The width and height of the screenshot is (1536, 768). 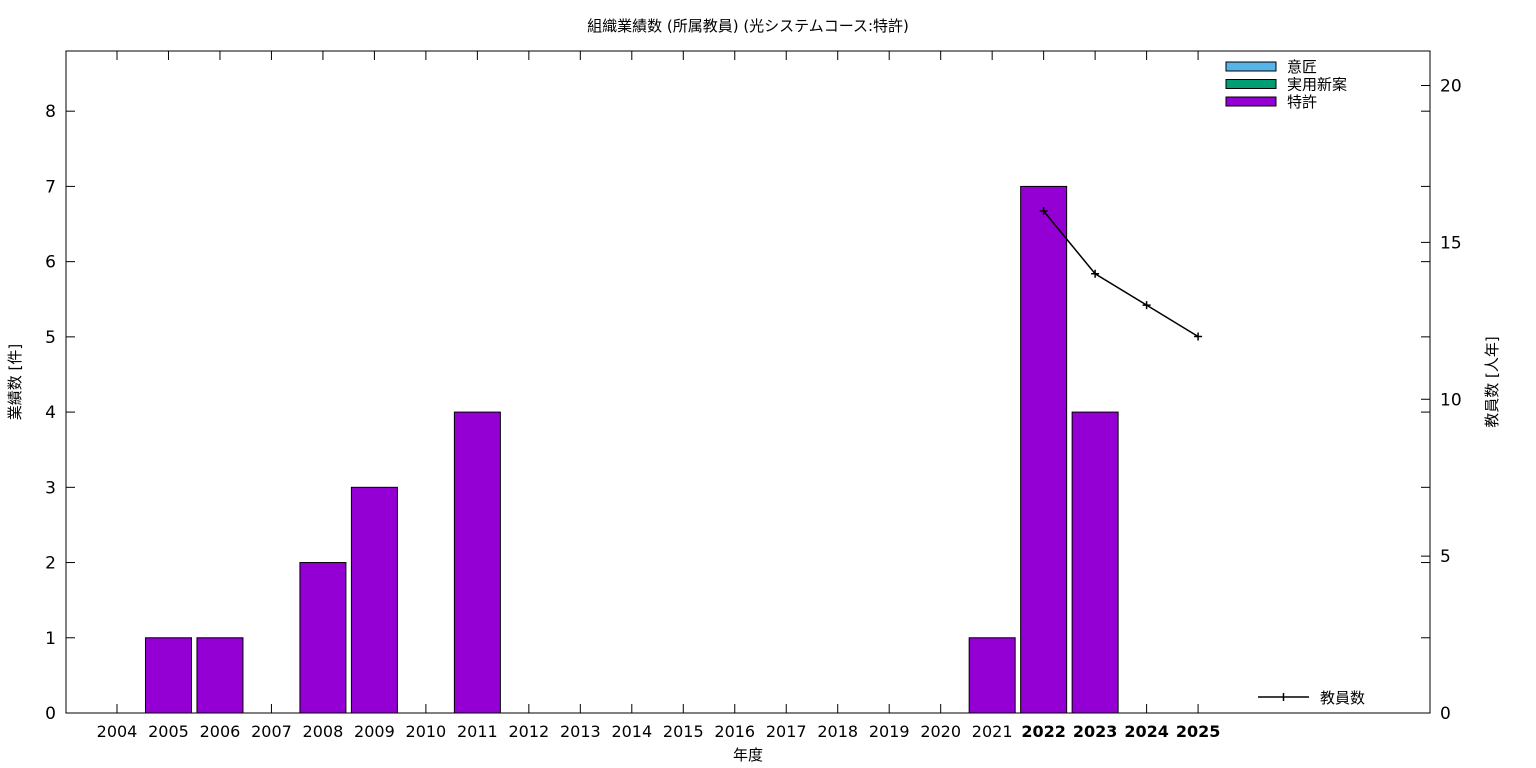 What do you see at coordinates (1451, 400) in the screenshot?
I see `y2-tick-label: 10` at bounding box center [1451, 400].